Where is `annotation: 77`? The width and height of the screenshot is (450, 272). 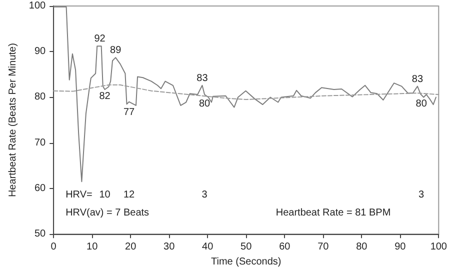 annotation: 77 is located at coordinates (129, 112).